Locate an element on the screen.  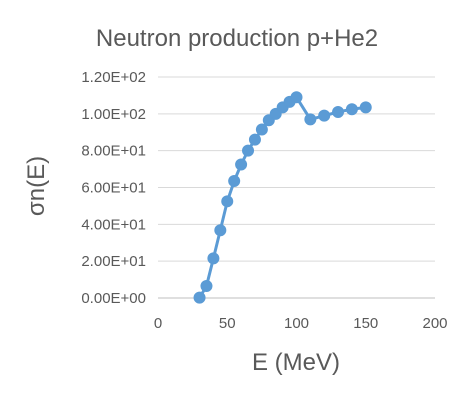
y-tick-label: 6.00E+01 is located at coordinates (113, 188).